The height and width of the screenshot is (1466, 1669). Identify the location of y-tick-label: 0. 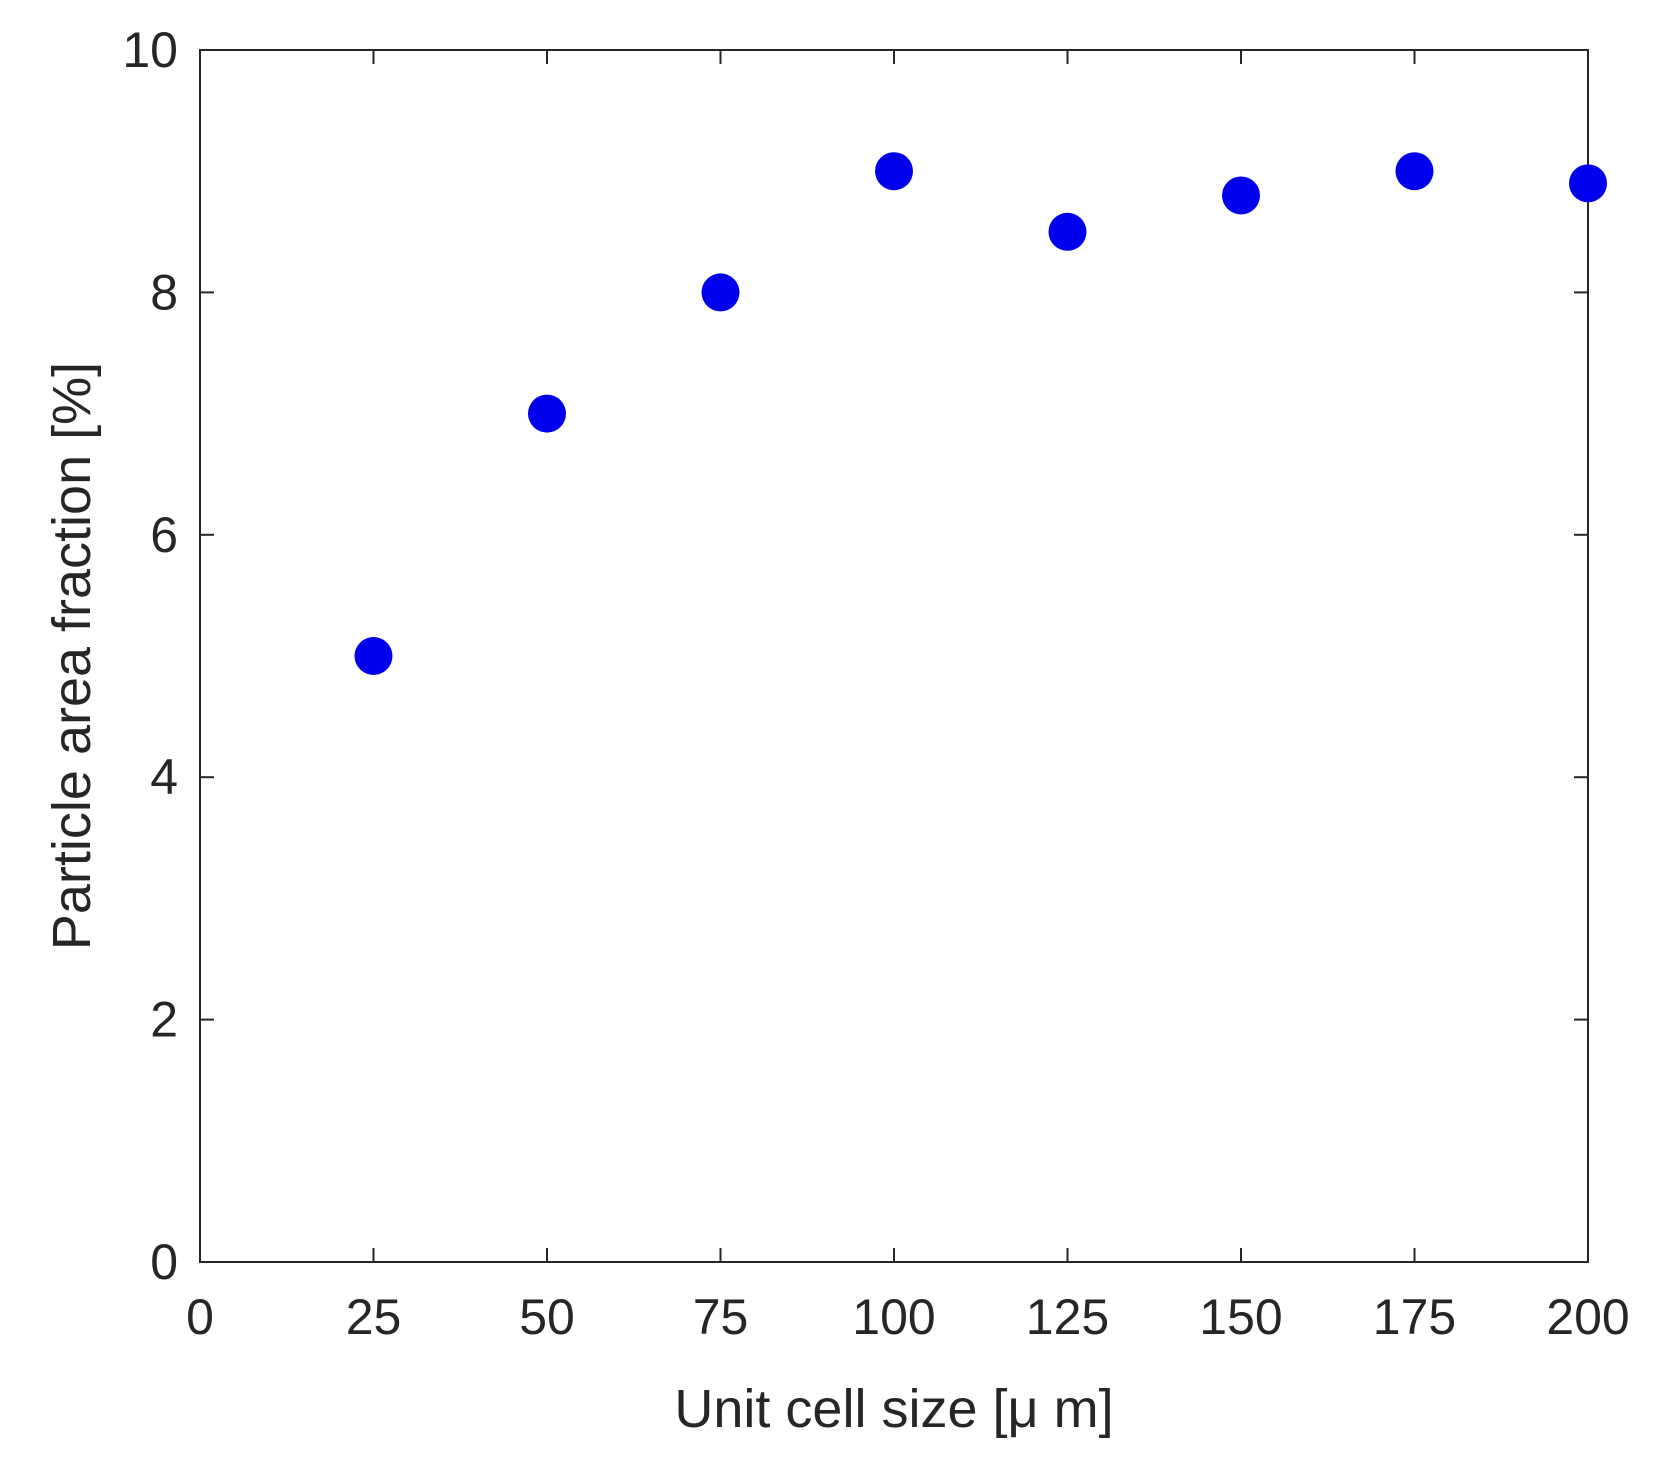
(164, 1262).